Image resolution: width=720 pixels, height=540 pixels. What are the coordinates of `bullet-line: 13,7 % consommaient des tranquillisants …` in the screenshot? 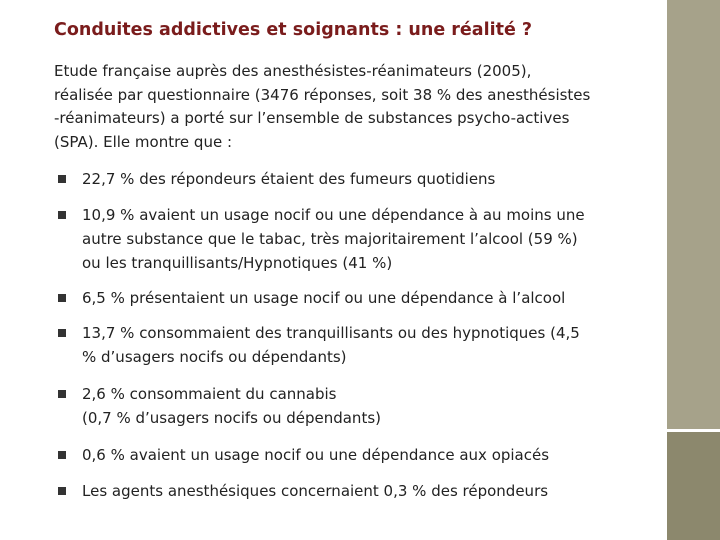 It's located at (331, 333).